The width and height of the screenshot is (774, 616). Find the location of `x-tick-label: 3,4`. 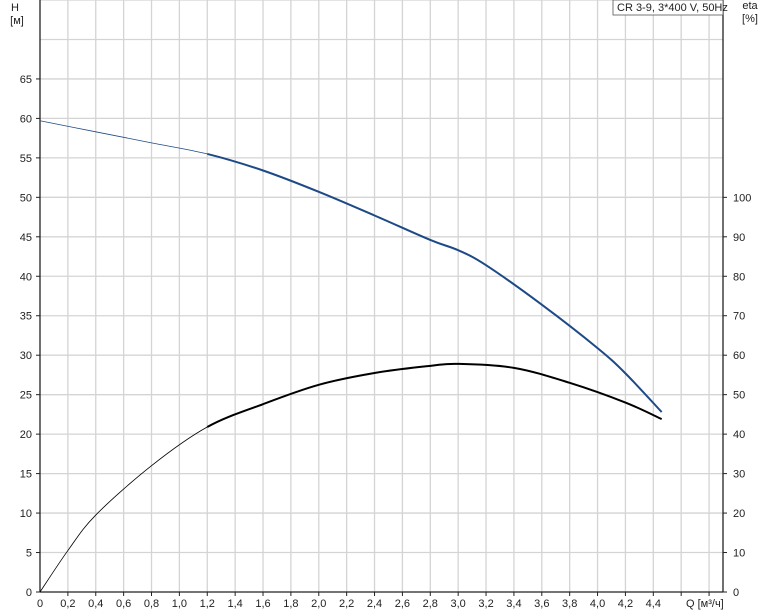

x-tick-label: 3,4 is located at coordinates (513, 604).